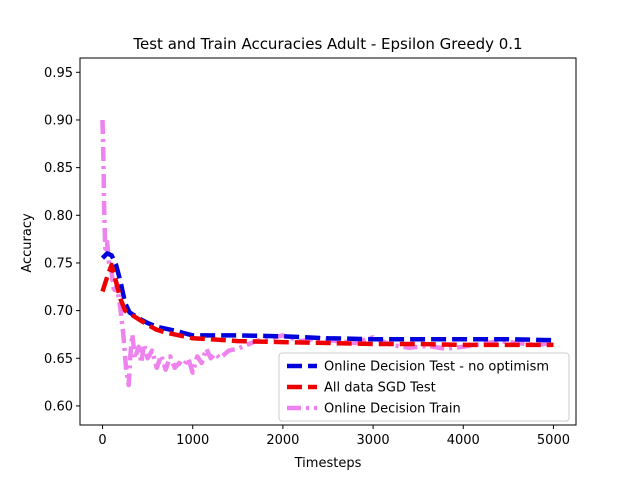 The height and width of the screenshot is (480, 640). What do you see at coordinates (334, 436) in the screenshot?
I see `x-axis: 0 1000 2000 3000 4000 5000` at bounding box center [334, 436].